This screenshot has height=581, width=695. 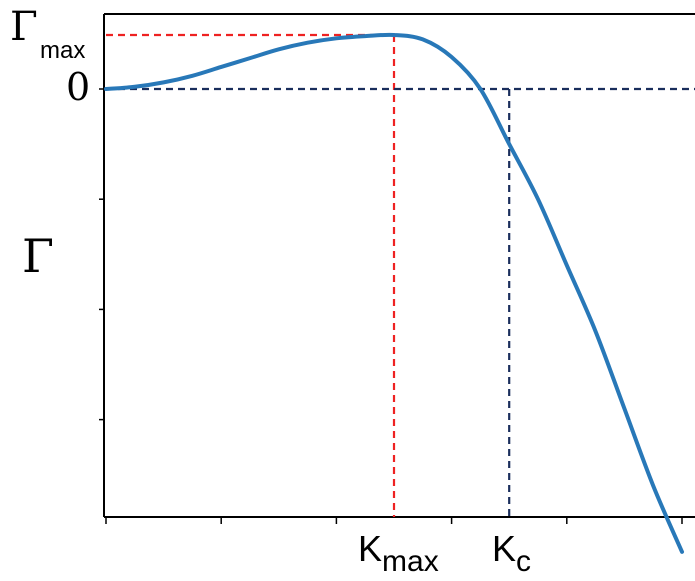 I want to click on gamma-max-label-sub: max, so click(x=62, y=50).